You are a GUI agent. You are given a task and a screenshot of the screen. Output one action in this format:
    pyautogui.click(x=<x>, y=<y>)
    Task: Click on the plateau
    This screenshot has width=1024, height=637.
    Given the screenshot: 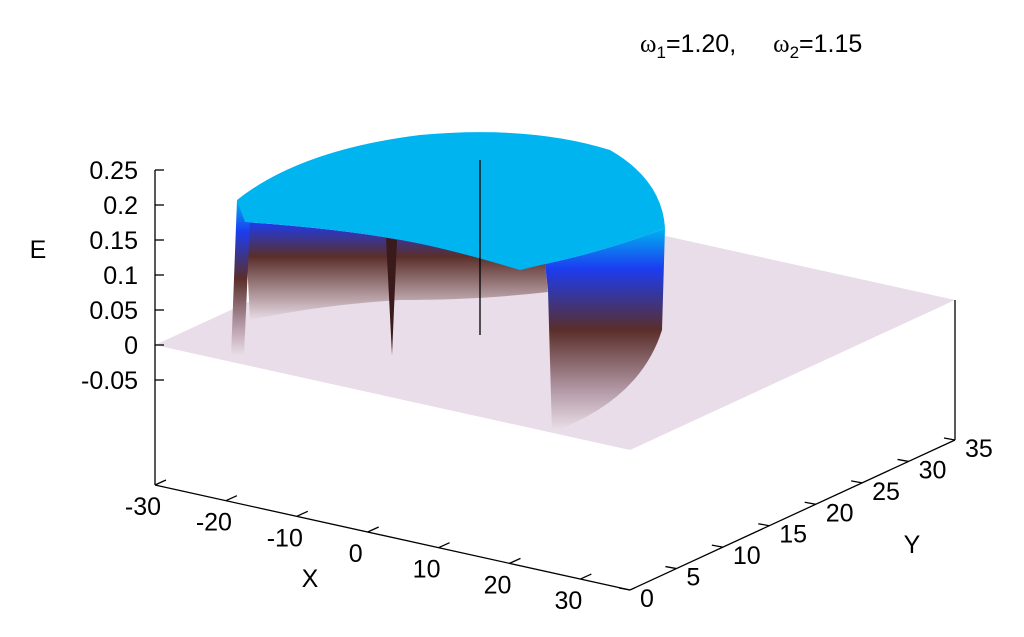 What is the action you would take?
    pyautogui.click(x=451, y=201)
    